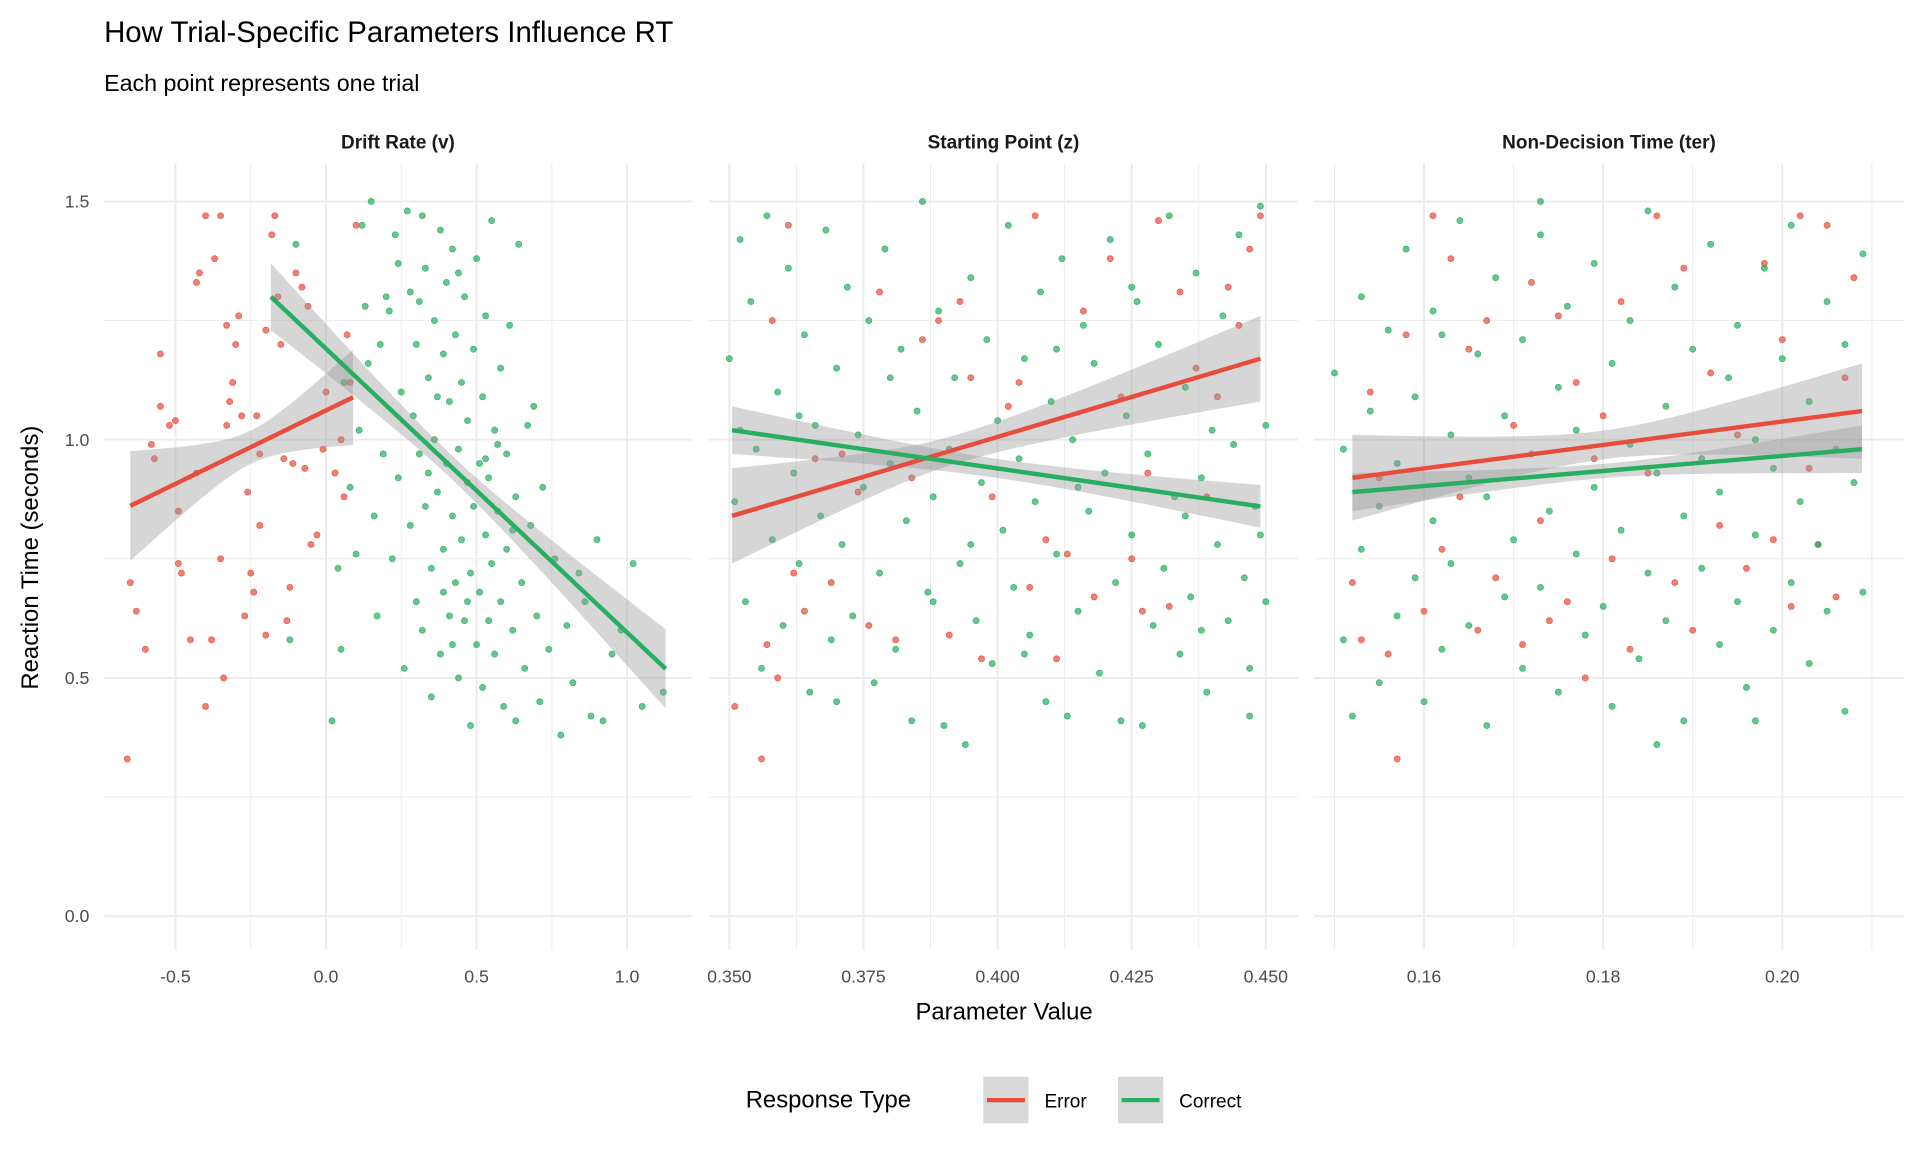 The width and height of the screenshot is (1920, 1152). What do you see at coordinates (175, 977) in the screenshot?
I see `x-tick-label: -0.5` at bounding box center [175, 977].